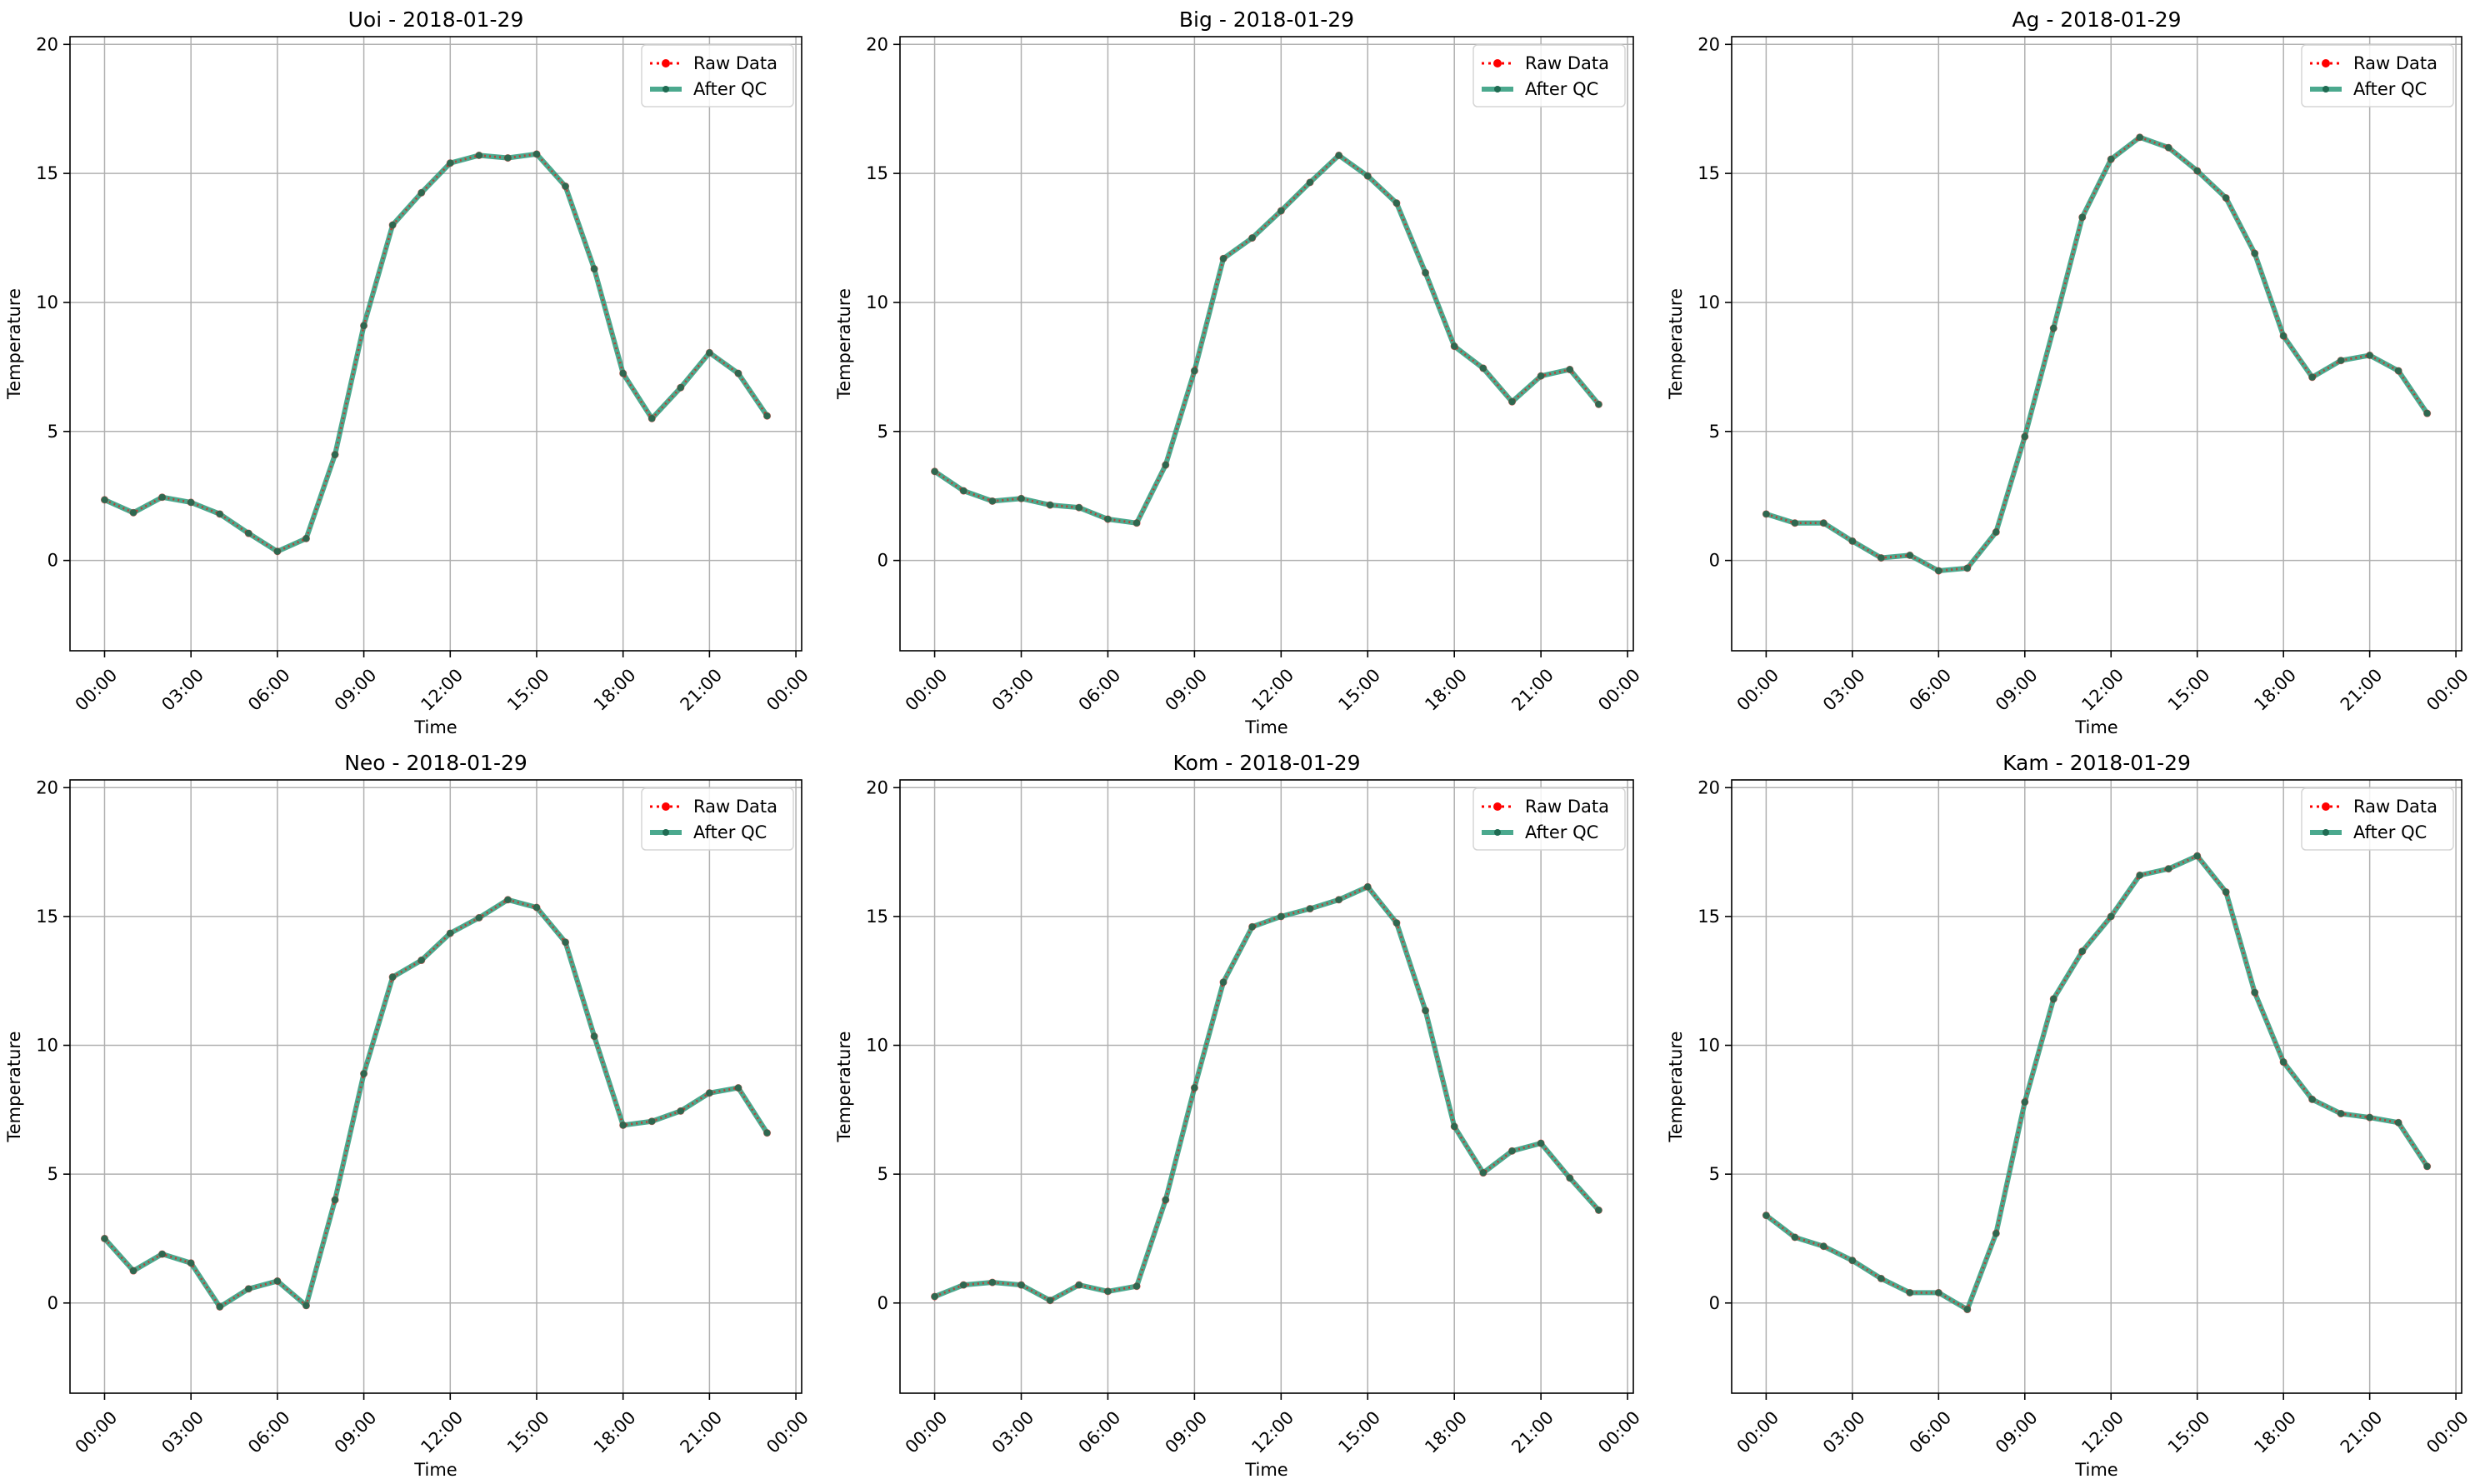 The height and width of the screenshot is (1484, 2485). I want to click on series-line-raw-data, so click(1266, 339).